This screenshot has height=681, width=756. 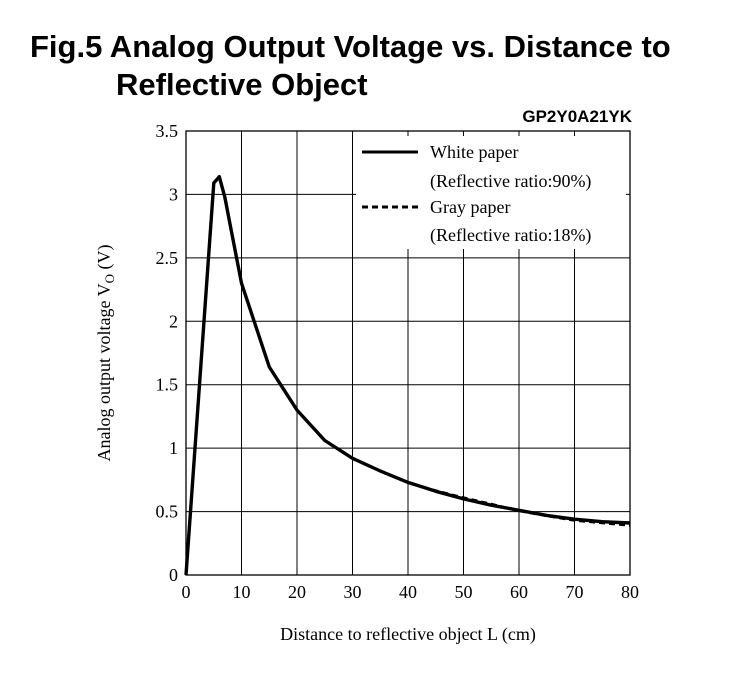 I want to click on x-tick-label: 0, so click(x=186, y=592).